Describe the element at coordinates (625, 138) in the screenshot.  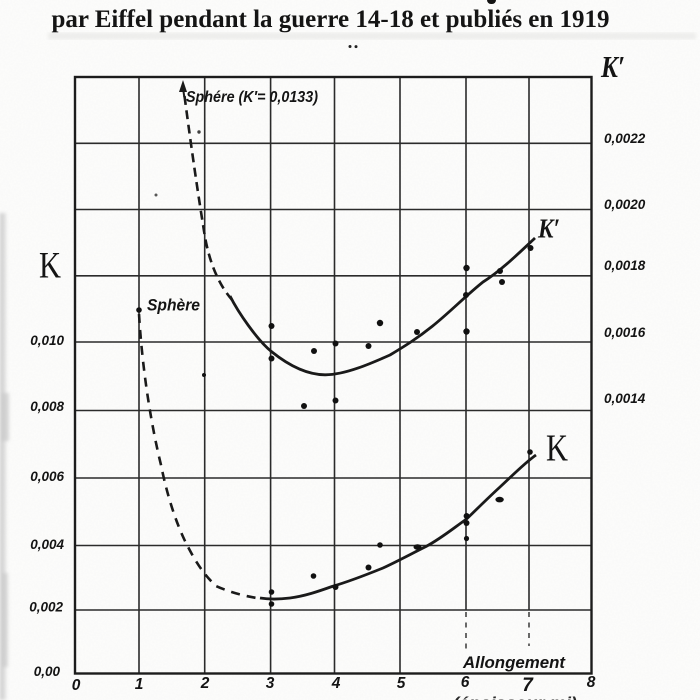
I see `svg-text: 0,0022` at that location.